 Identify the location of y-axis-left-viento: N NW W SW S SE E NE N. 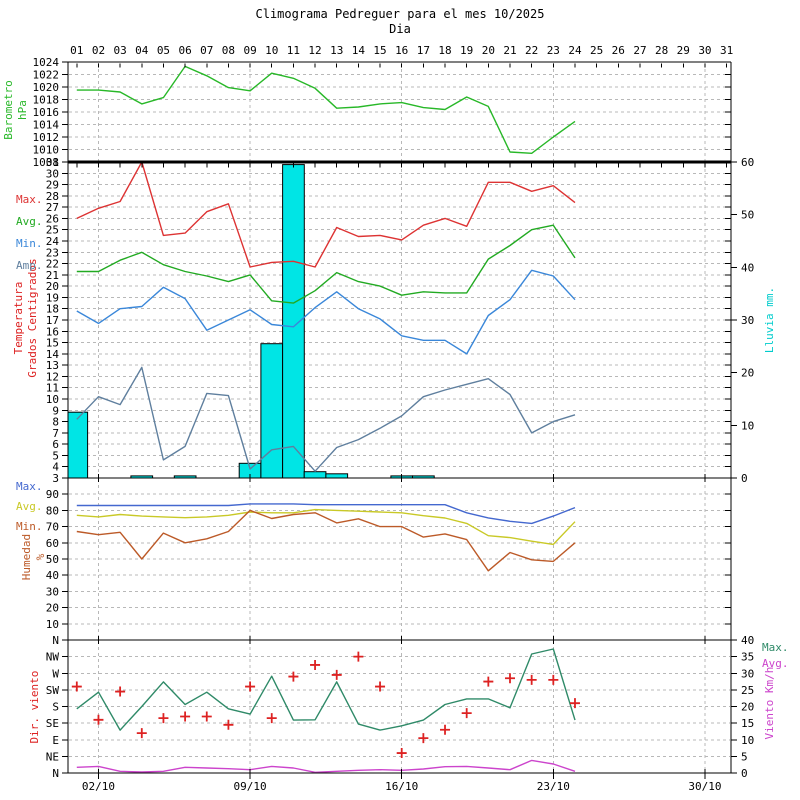
(57, 707).